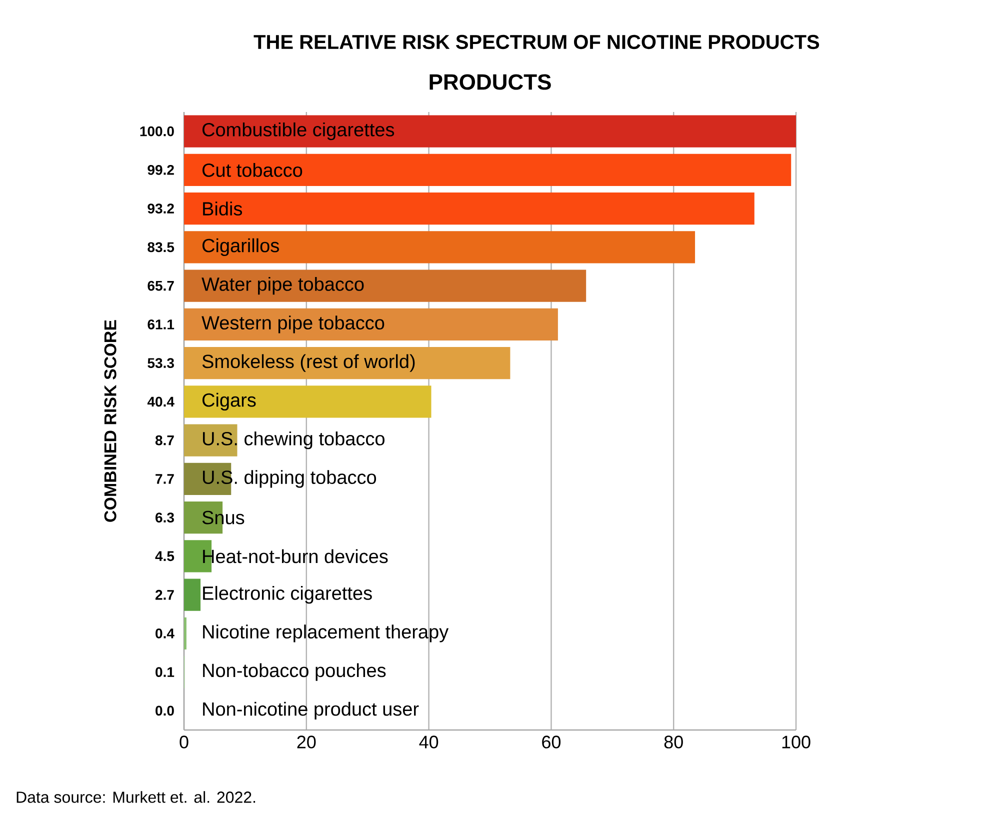 The height and width of the screenshot is (822, 1000). I want to click on data-label: 40.4, so click(160, 401).